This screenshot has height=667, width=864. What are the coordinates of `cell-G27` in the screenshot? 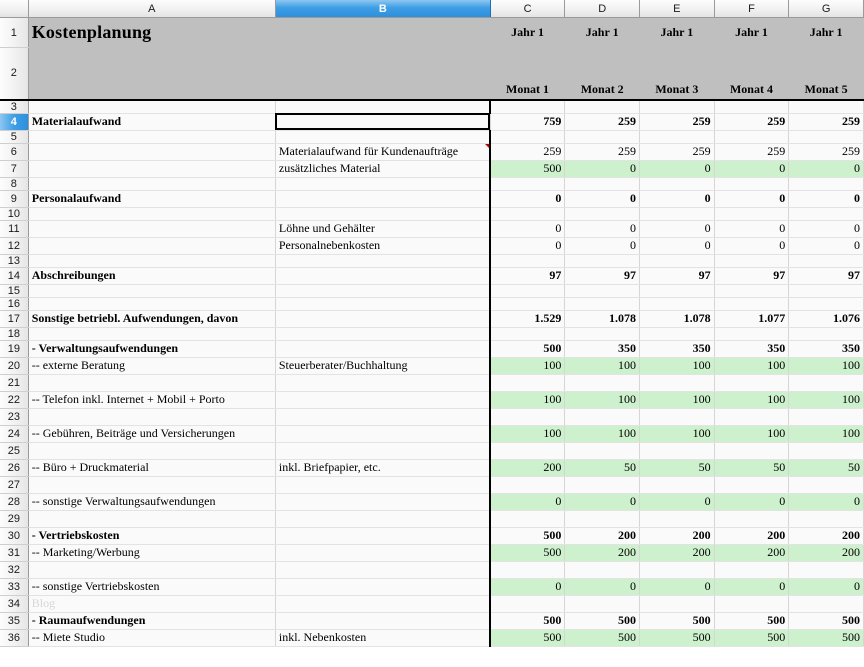 It's located at (826, 485).